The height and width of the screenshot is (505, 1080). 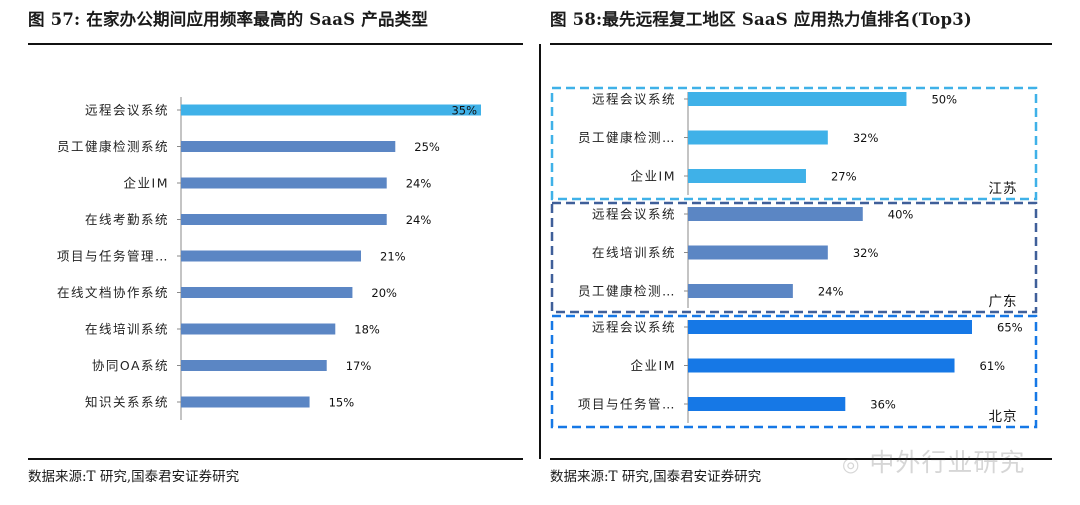 What do you see at coordinates (844, 177) in the screenshot?
I see `right-bar-value-label: 27%` at bounding box center [844, 177].